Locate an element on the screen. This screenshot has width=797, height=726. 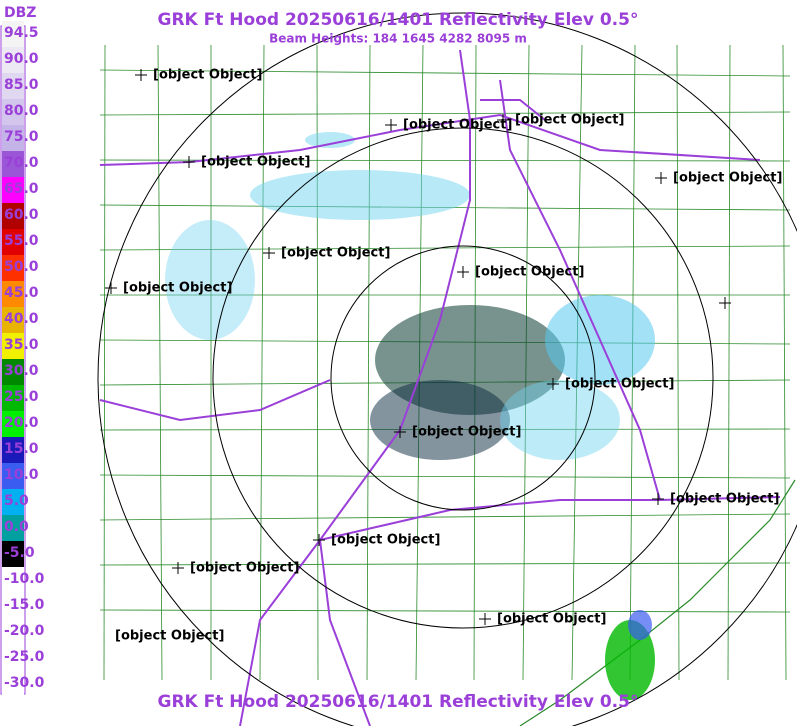
legend-label: 55.0 is located at coordinates (21, 241).